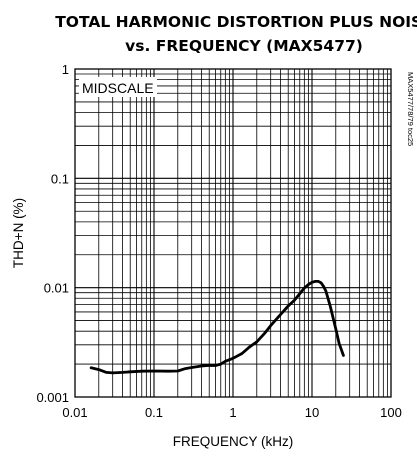 This screenshot has width=417, height=457. What do you see at coordinates (232, 412) in the screenshot?
I see `x-tick-label: 1` at bounding box center [232, 412].